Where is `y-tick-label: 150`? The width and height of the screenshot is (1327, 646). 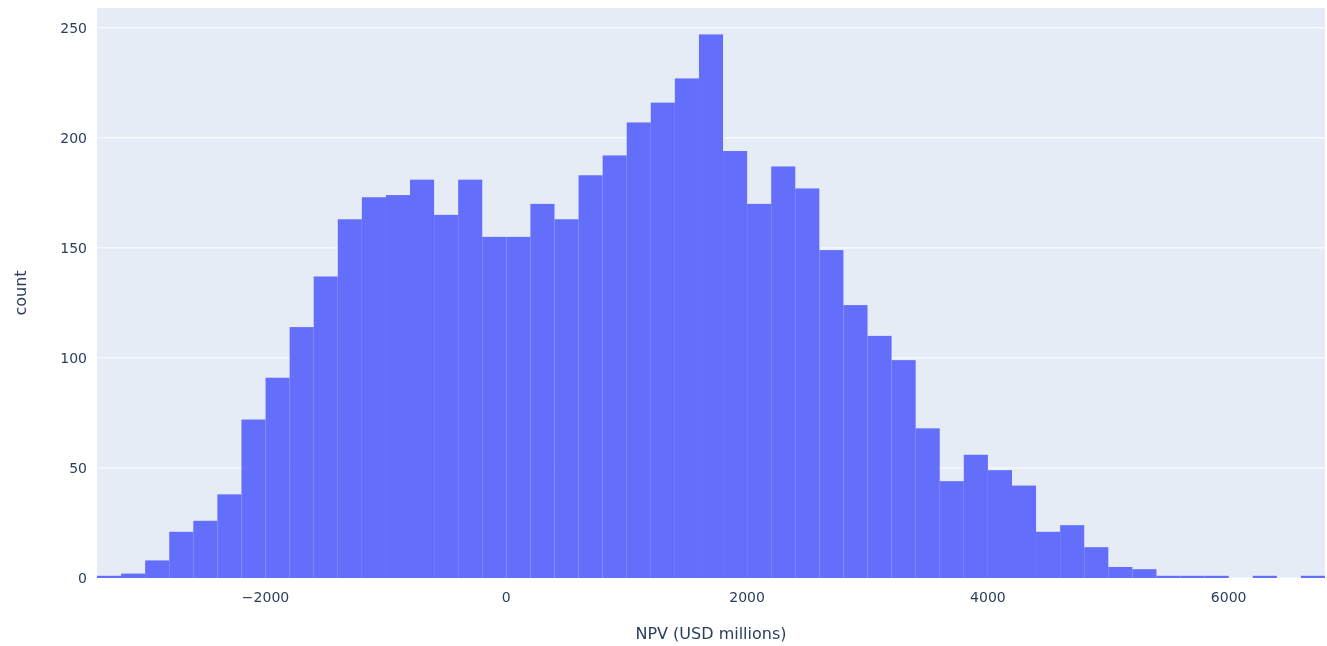 y-tick-label: 150 is located at coordinates (73, 247).